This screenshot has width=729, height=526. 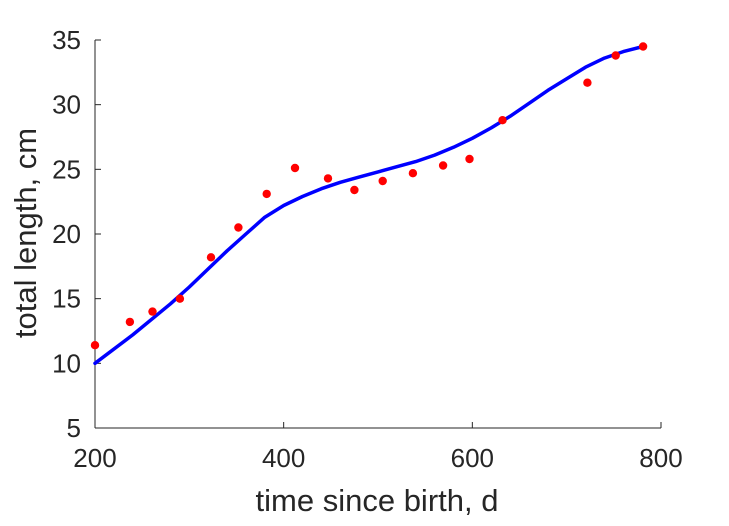 What do you see at coordinates (66, 40) in the screenshot?
I see `y-tick-label: 35` at bounding box center [66, 40].